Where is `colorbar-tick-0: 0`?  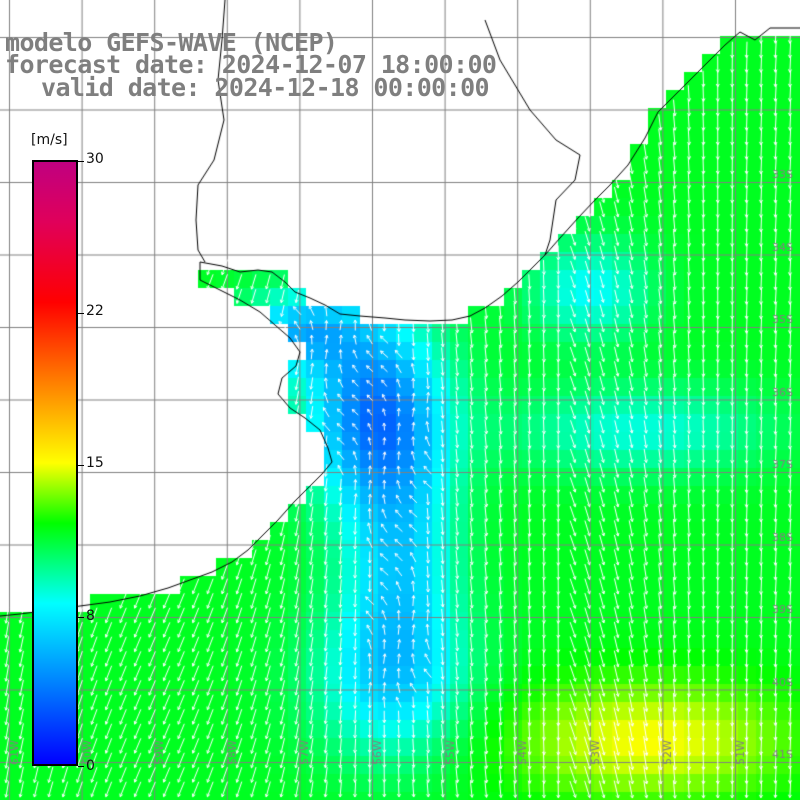
colorbar-tick-0: 0 is located at coordinates (90, 766).